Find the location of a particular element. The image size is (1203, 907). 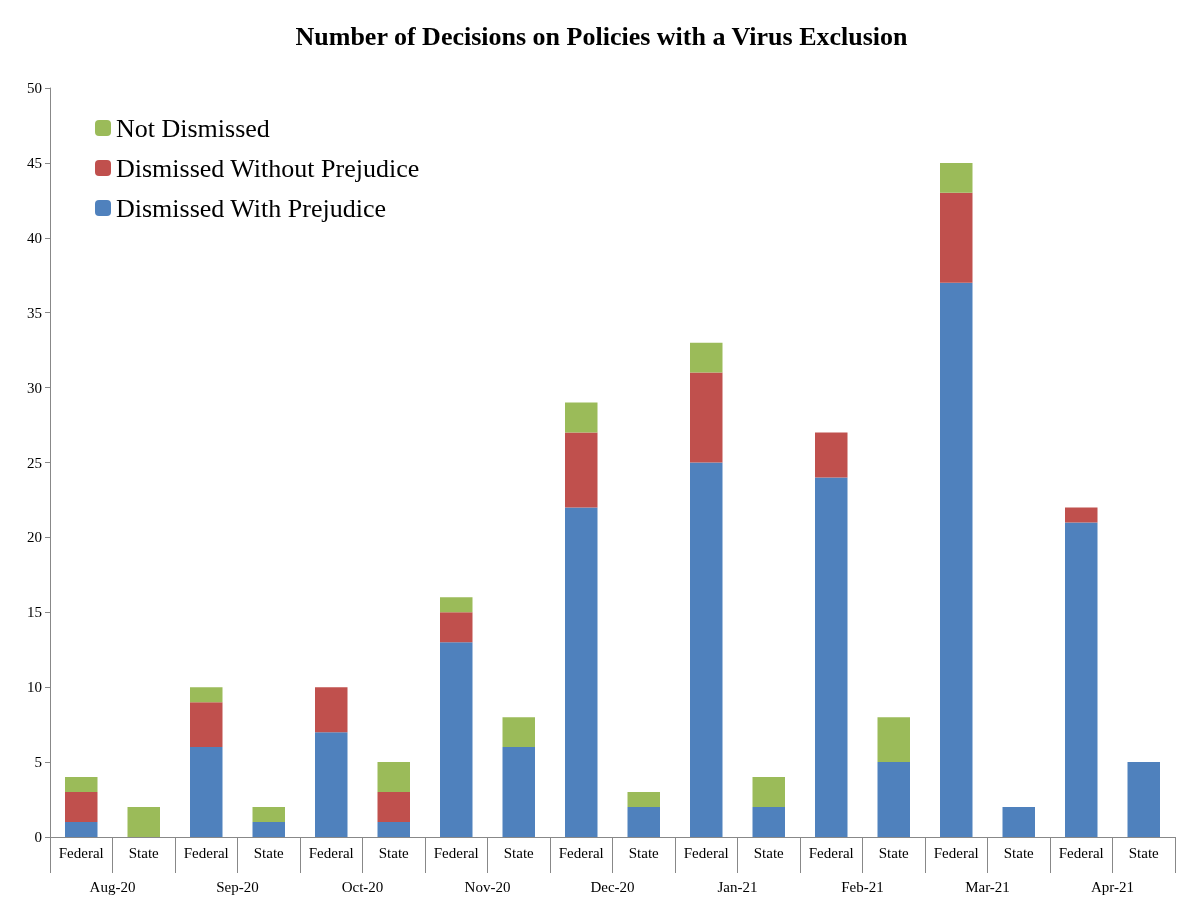

legend-label: Not Dismissed is located at coordinates (193, 128).